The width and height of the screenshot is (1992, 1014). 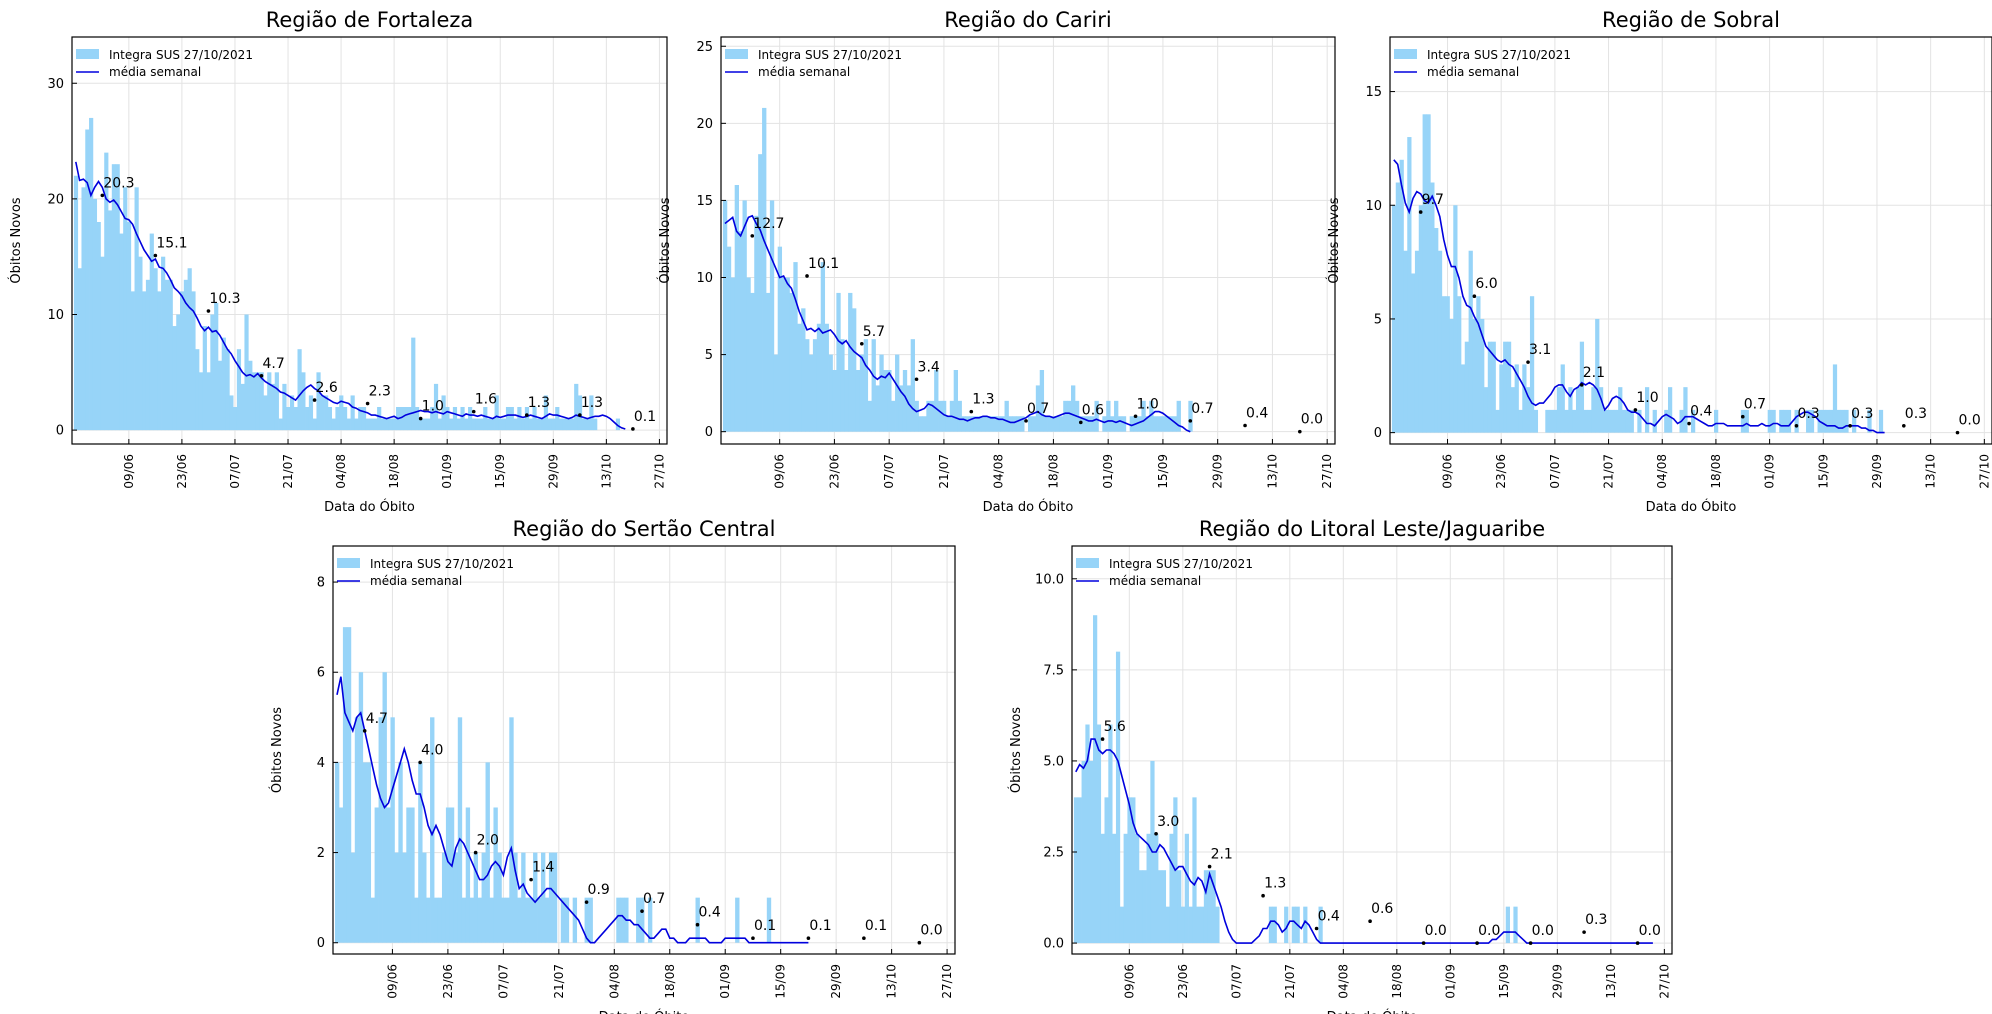 I want to click on legend-label-line: média semanal, so click(x=1155, y=581).